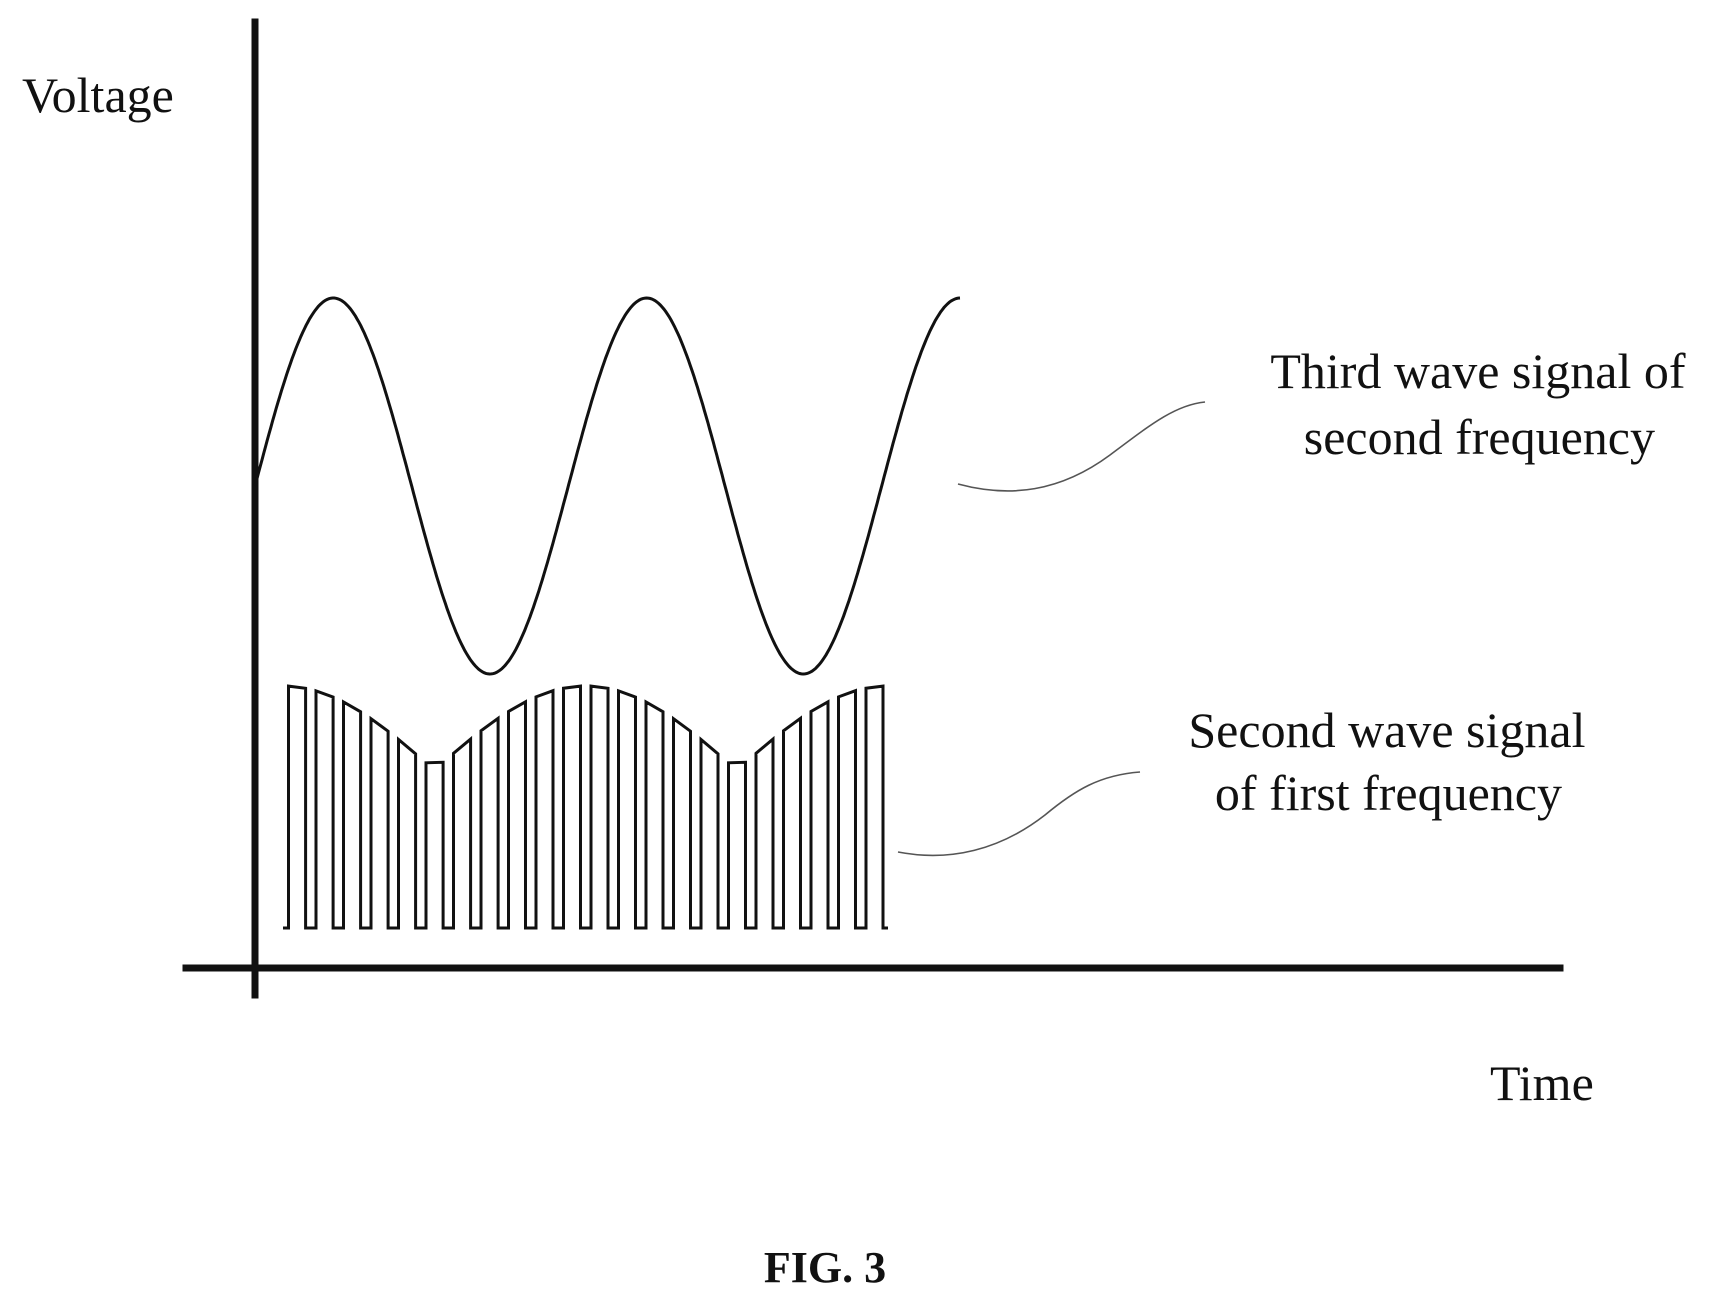 The image size is (1720, 1301). Describe the element at coordinates (1542, 1083) in the screenshot. I see `x-axis-label: Time` at that location.